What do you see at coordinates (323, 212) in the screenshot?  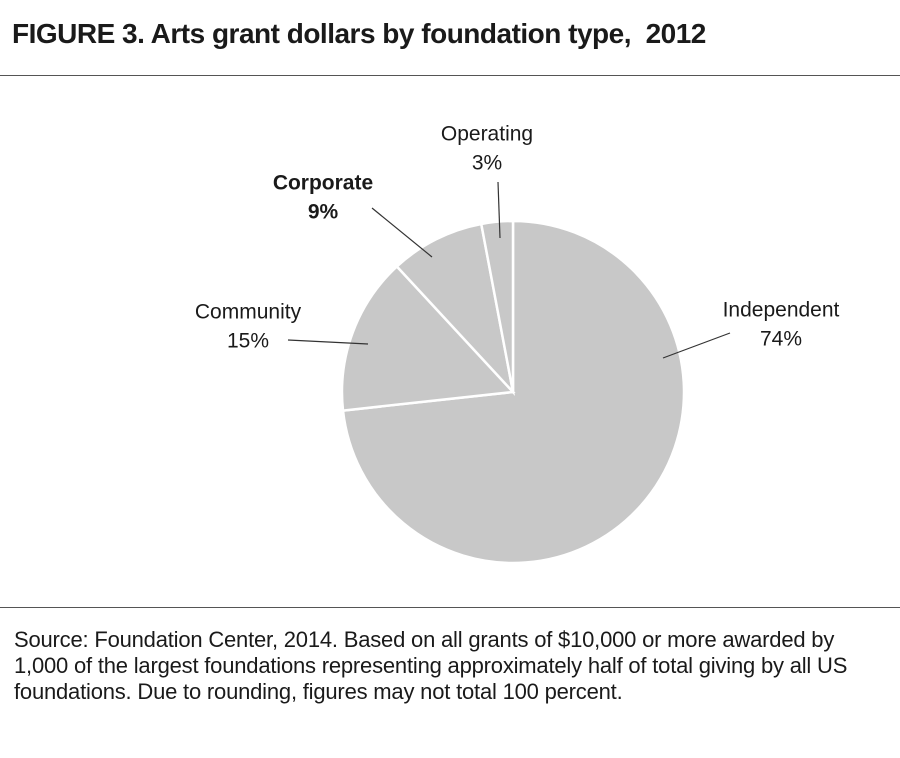 I see `value-label: 9%` at bounding box center [323, 212].